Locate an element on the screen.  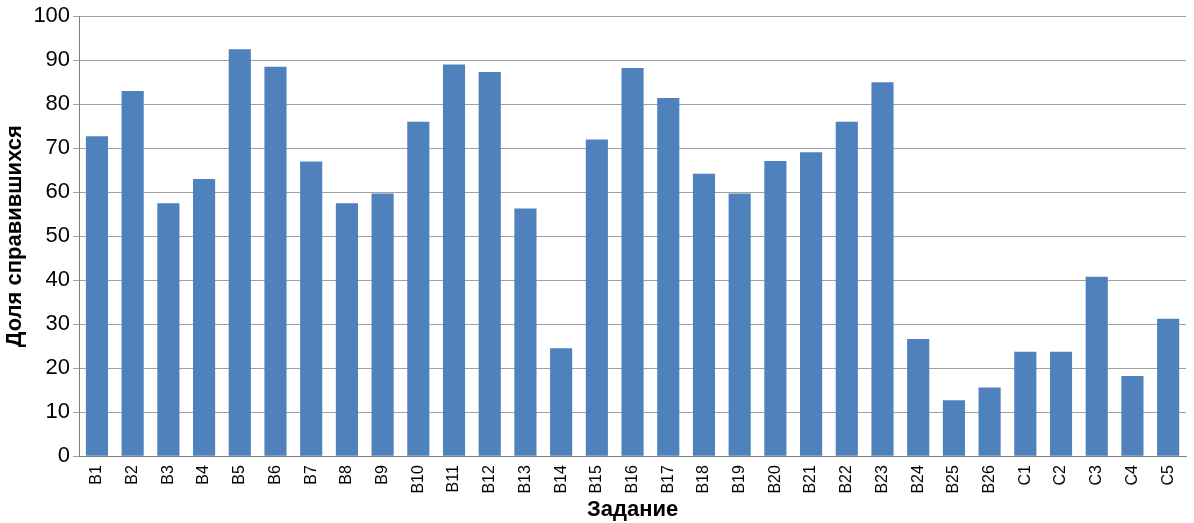
y-tick-label: 80 is located at coordinates (58, 103).